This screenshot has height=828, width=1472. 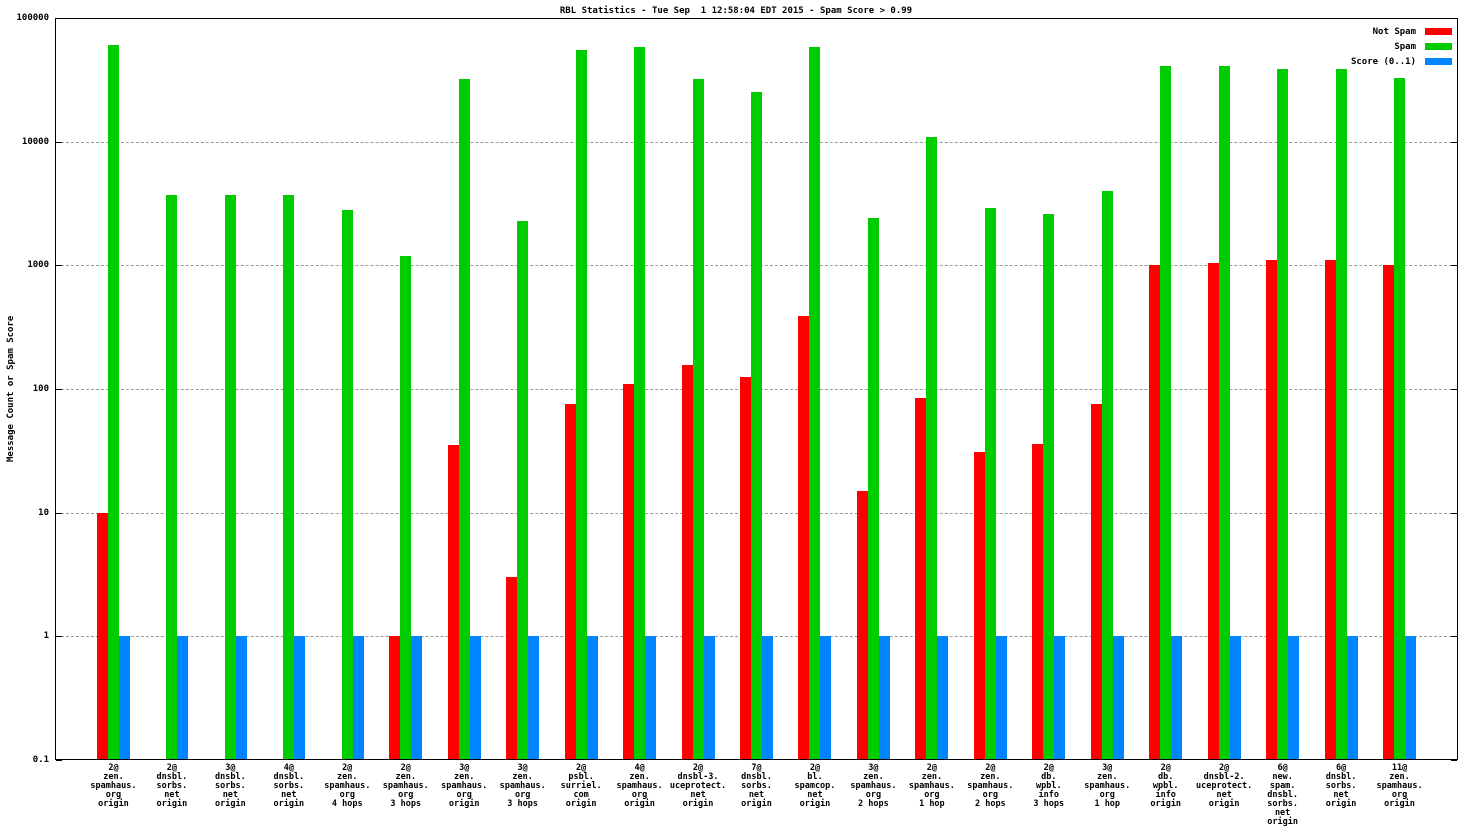 I want to click on x-tick-label: 2@ zen. spamhaus. org 1 hop, so click(x=932, y=786).